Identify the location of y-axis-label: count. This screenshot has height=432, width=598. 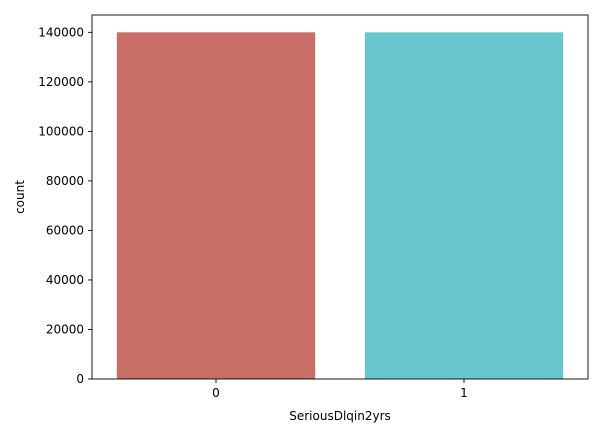
(20, 197).